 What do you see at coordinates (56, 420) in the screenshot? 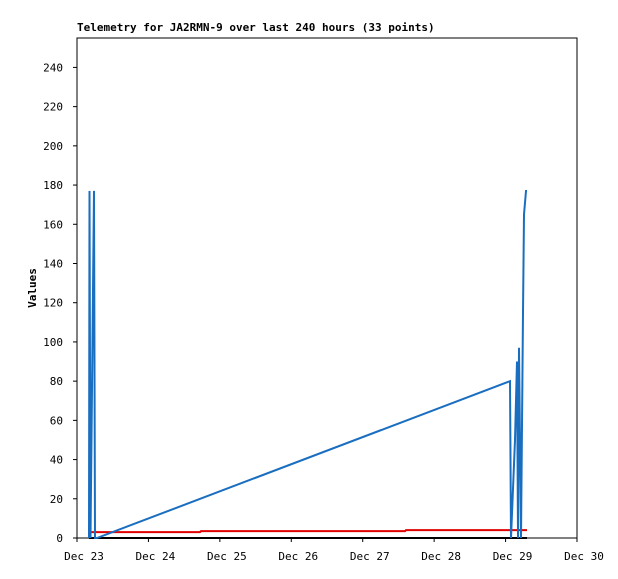
I see `y-tick-label: 60` at bounding box center [56, 420].